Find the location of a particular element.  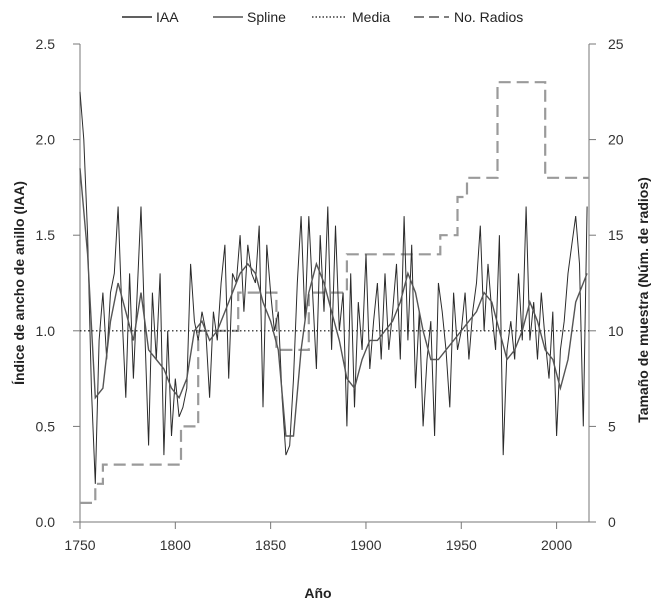

left-y-axis-title: Índice de ancho de anillo (IAA) is located at coordinates (19, 283).